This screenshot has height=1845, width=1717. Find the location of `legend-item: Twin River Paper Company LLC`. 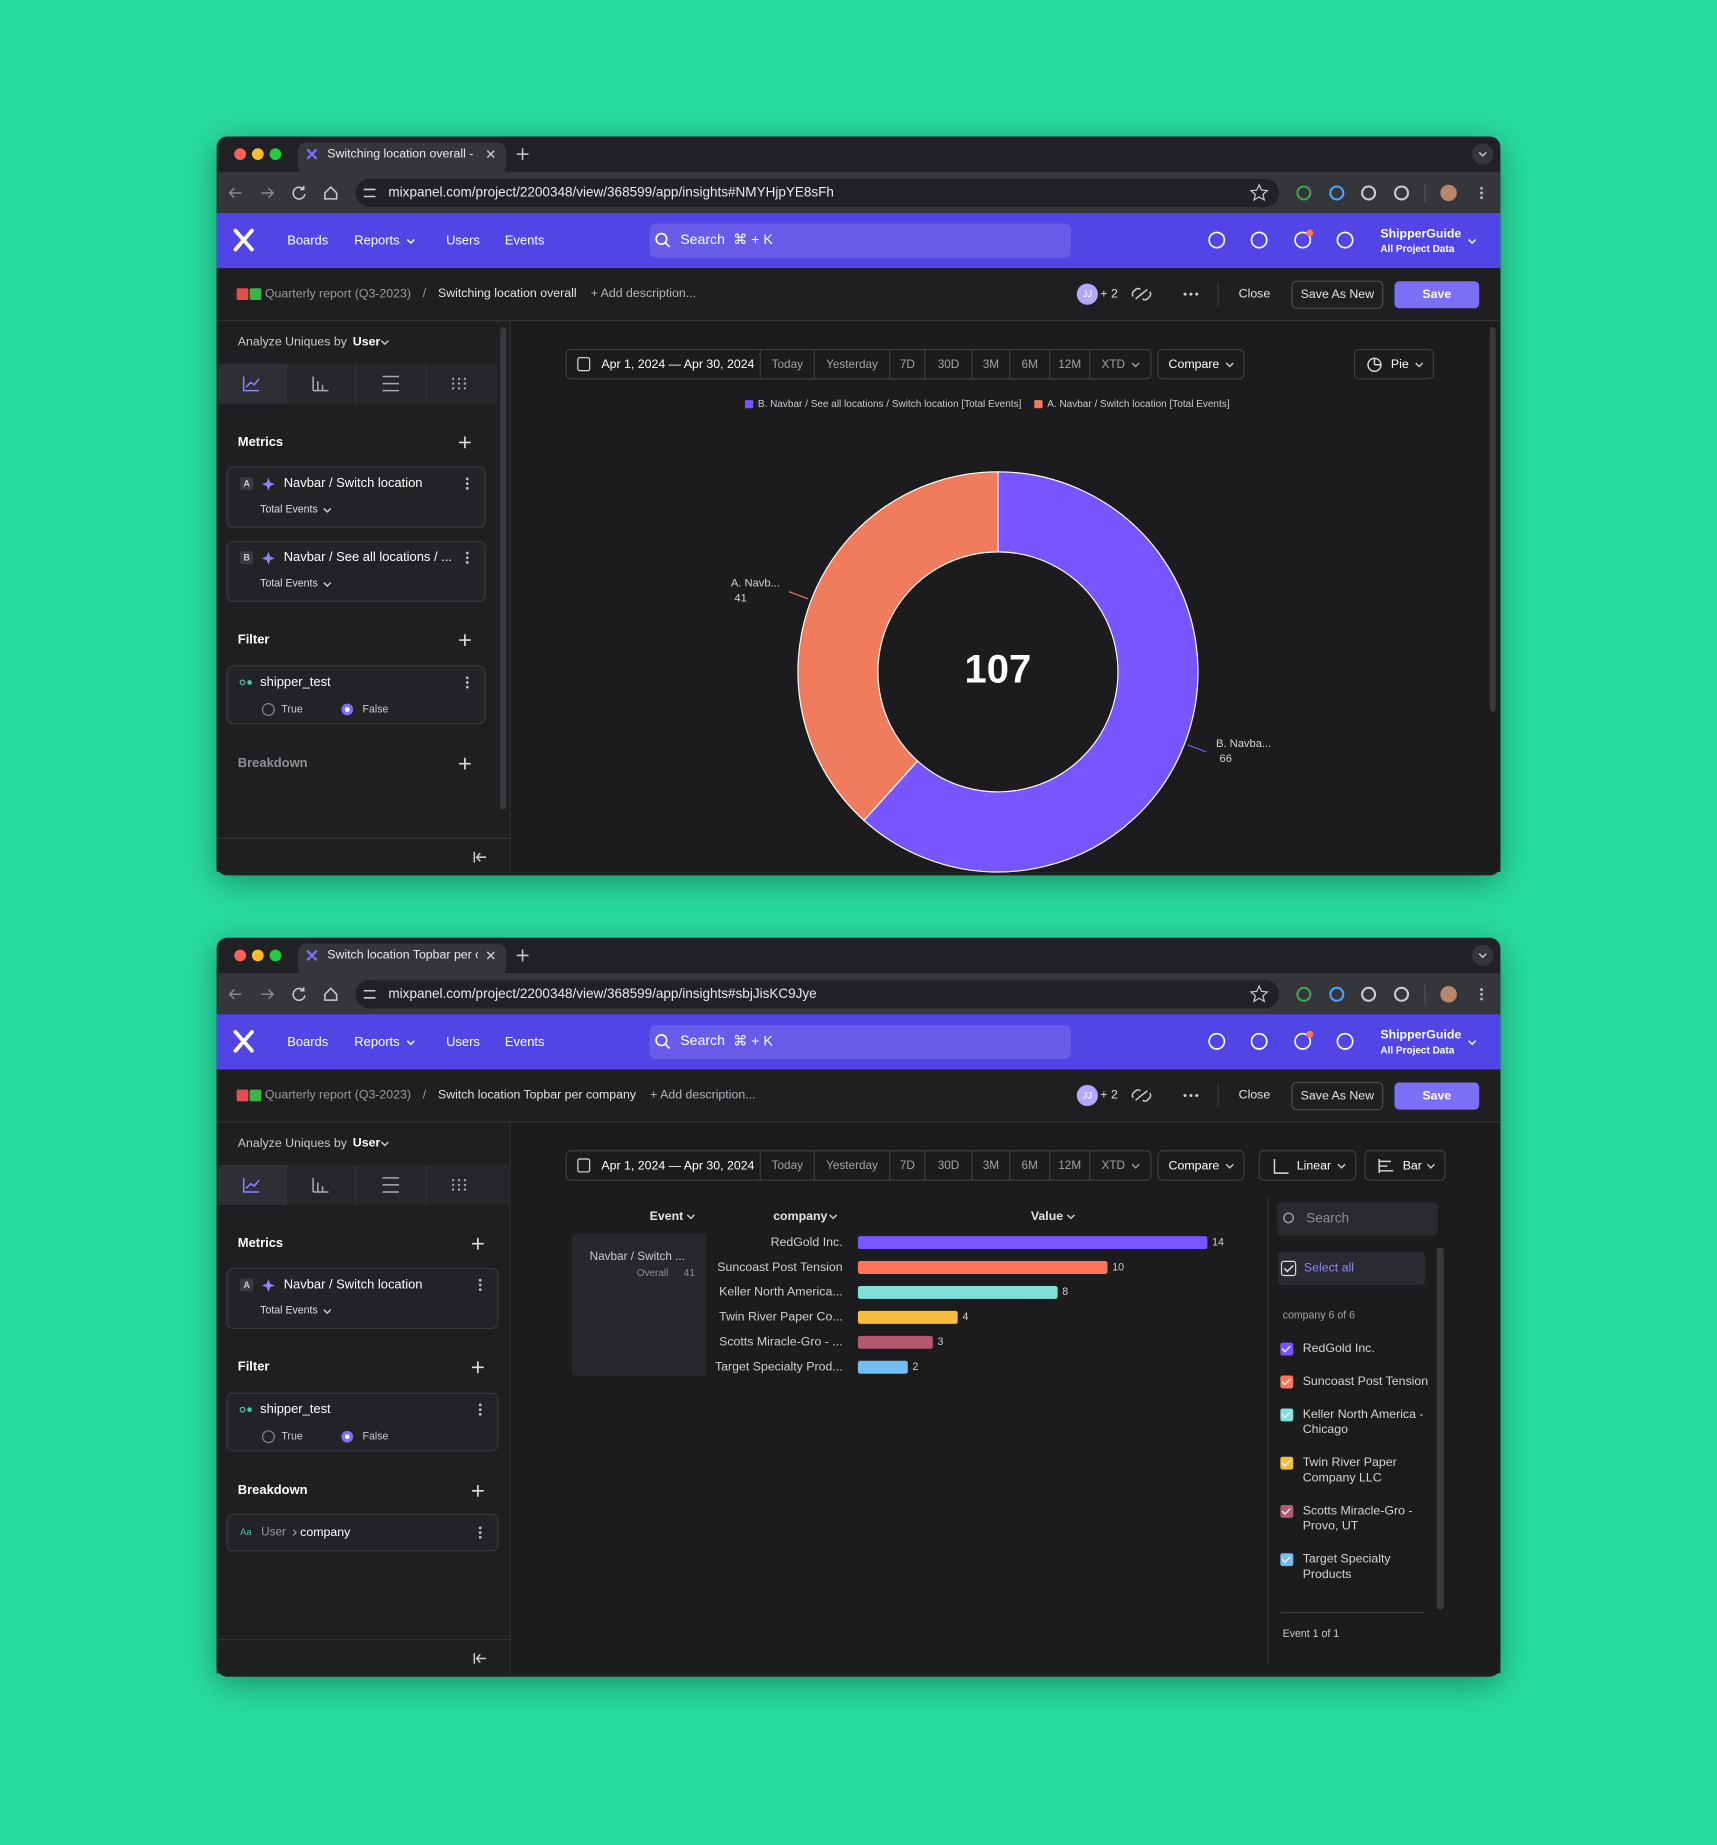

legend-item: Twin River Paper Company LLC is located at coordinates (1352, 1470).